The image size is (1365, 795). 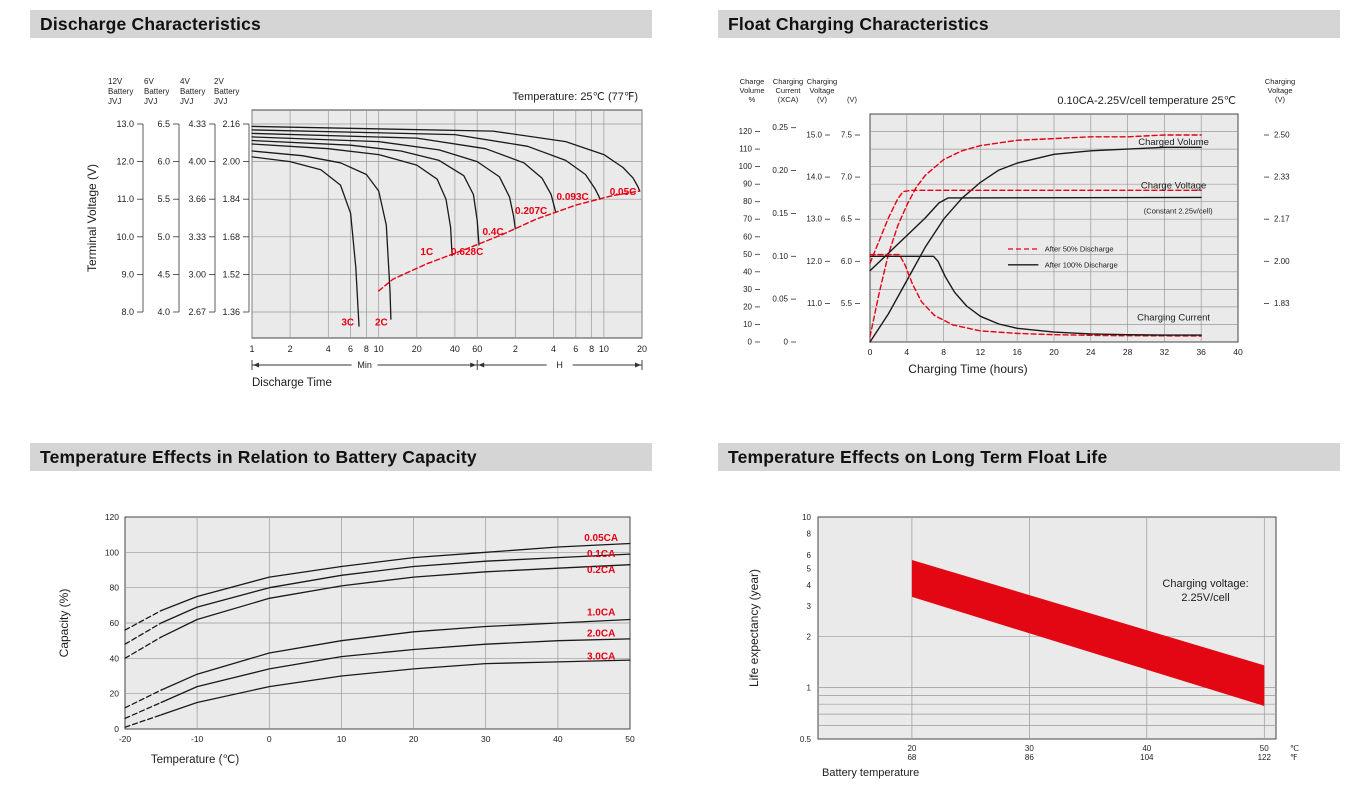 I want to click on svg-text: 0.20, so click(x=780, y=170).